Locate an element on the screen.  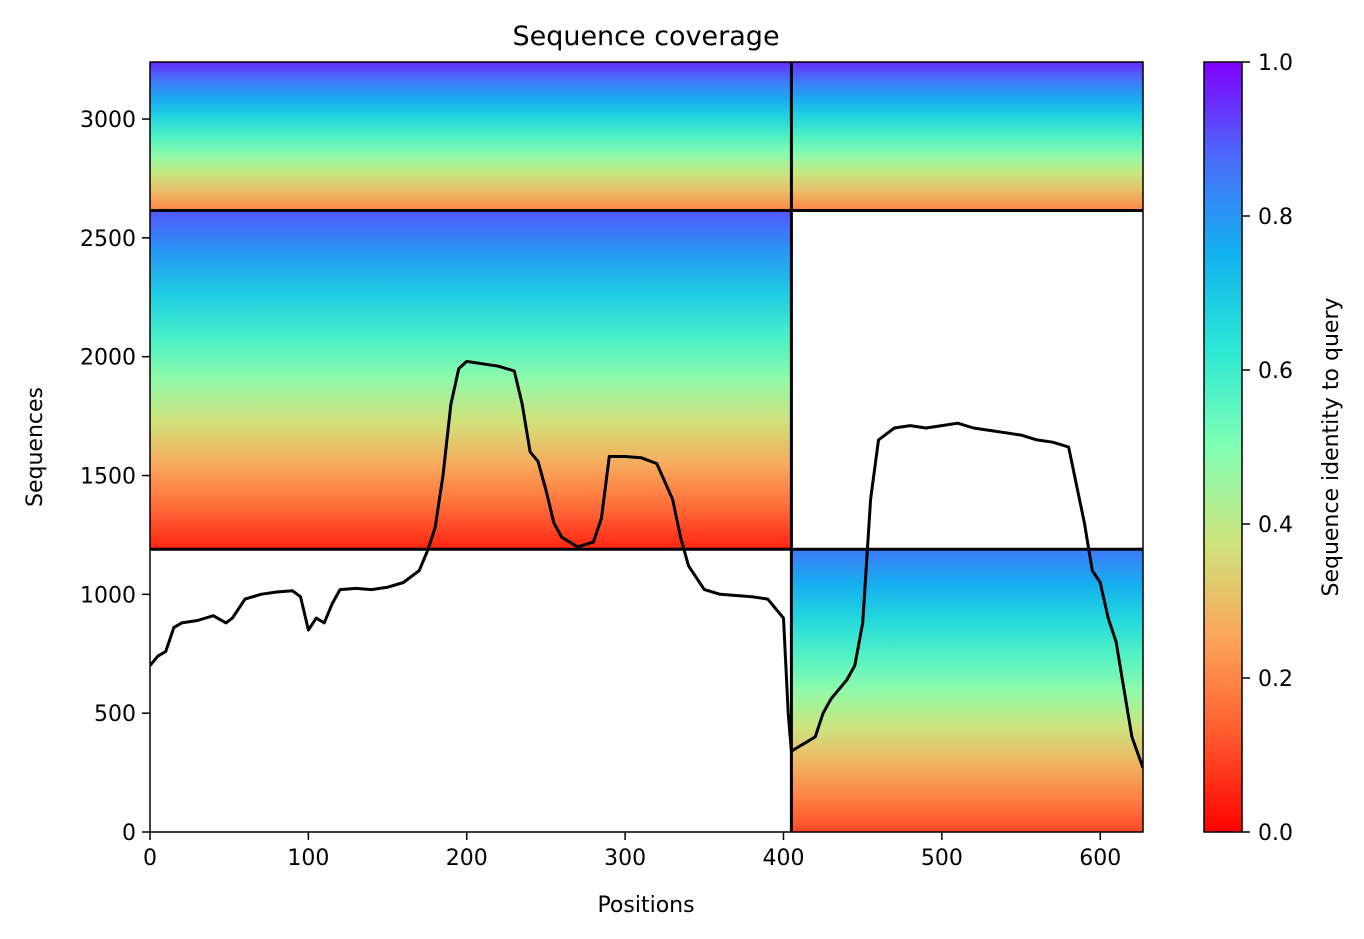
y-axis-title: Sequences is located at coordinates (35, 447).